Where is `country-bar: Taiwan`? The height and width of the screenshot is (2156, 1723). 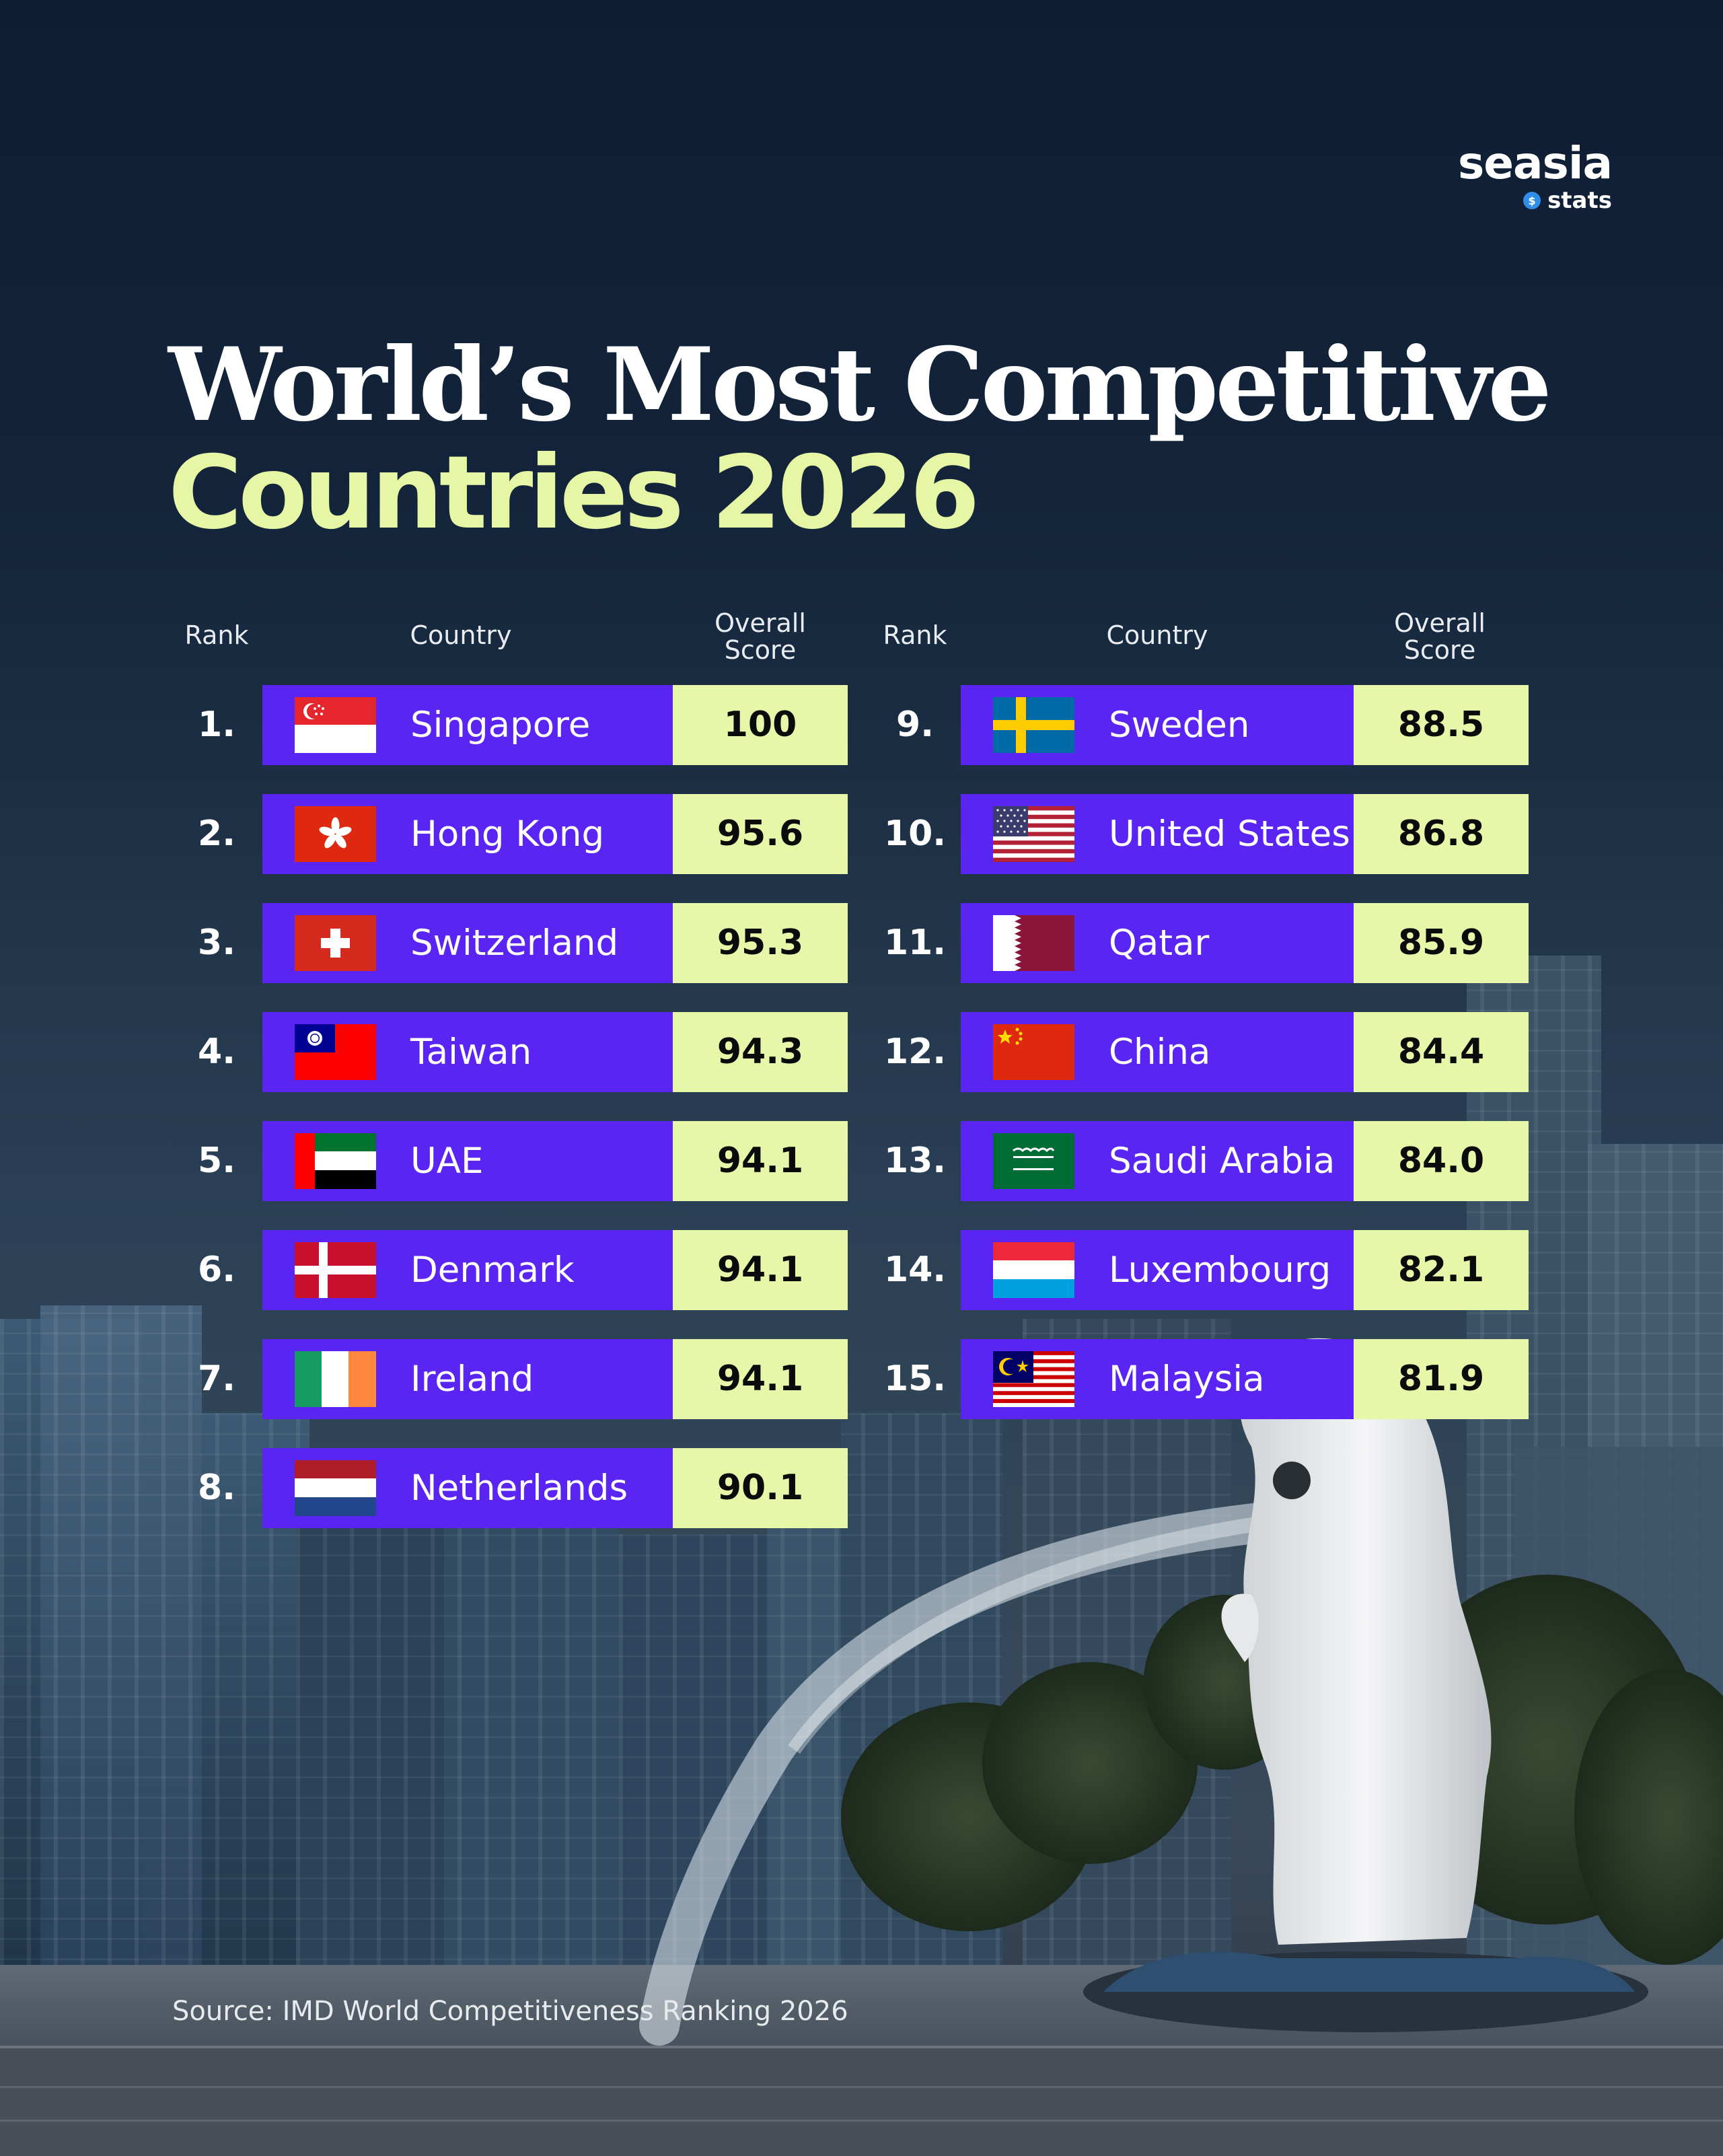 country-bar: Taiwan is located at coordinates (467, 1052).